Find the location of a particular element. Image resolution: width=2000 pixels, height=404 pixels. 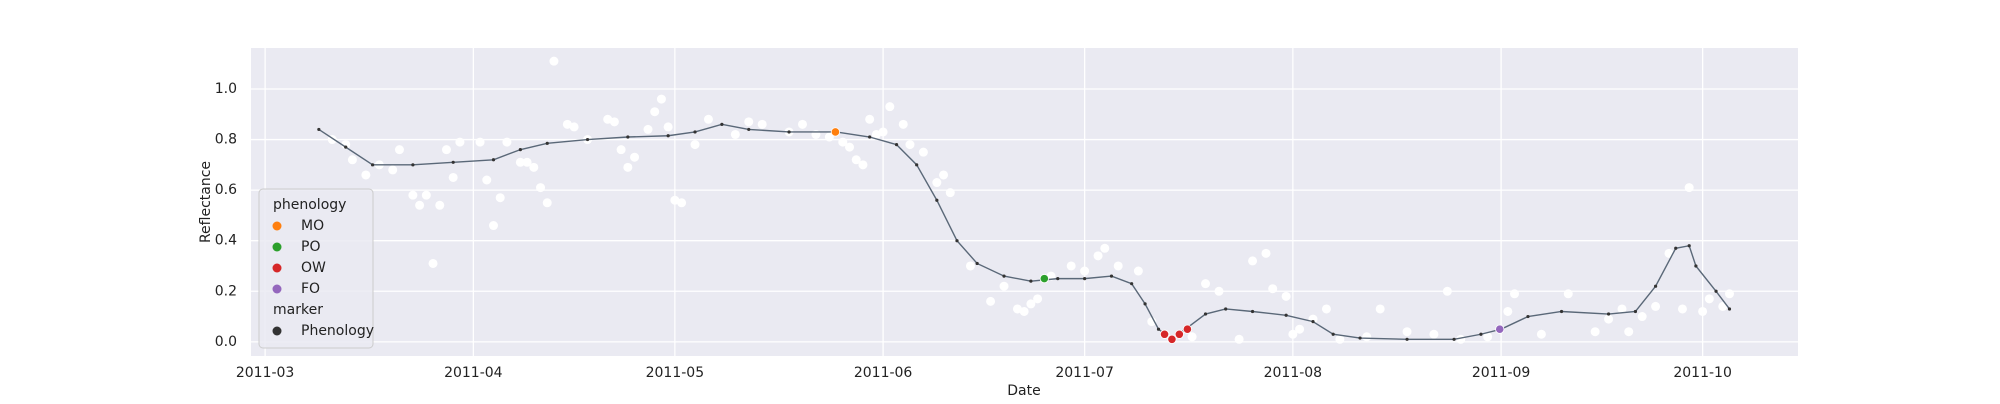

y-tick-label: 0.0 is located at coordinates (226, 342).